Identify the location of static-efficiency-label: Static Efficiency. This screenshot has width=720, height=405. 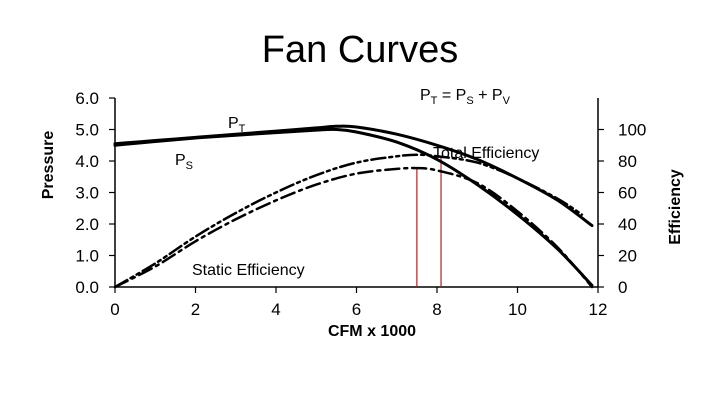
(248, 270).